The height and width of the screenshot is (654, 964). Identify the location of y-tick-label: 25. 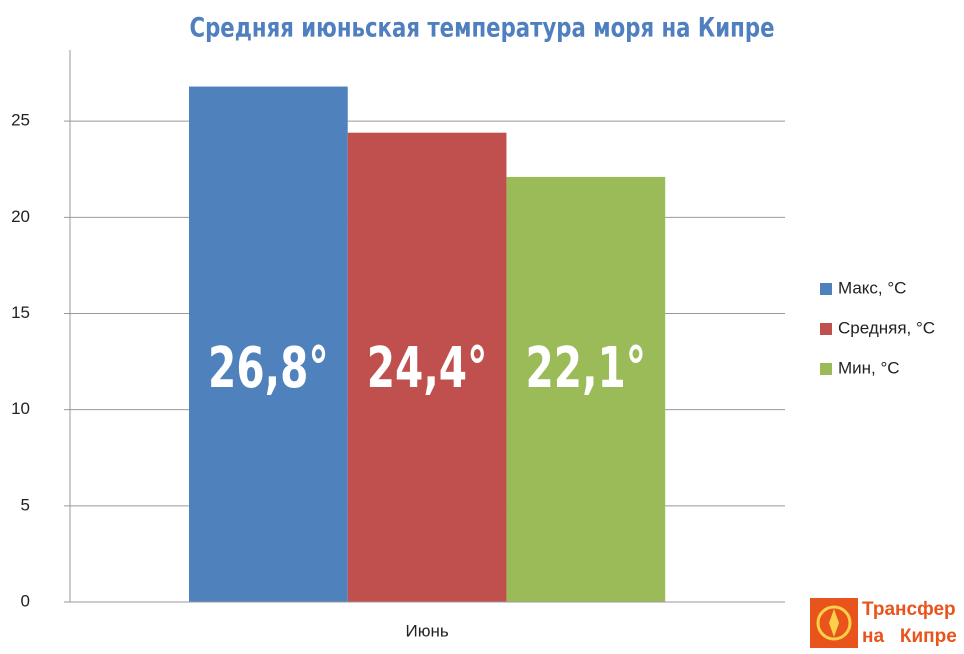
(20, 120).